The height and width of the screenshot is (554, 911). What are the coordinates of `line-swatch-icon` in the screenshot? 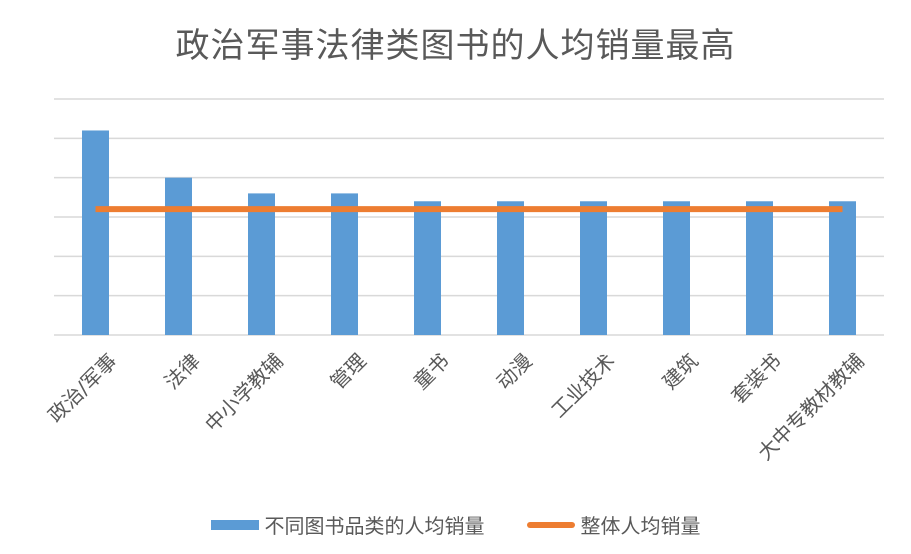 It's located at (550, 524).